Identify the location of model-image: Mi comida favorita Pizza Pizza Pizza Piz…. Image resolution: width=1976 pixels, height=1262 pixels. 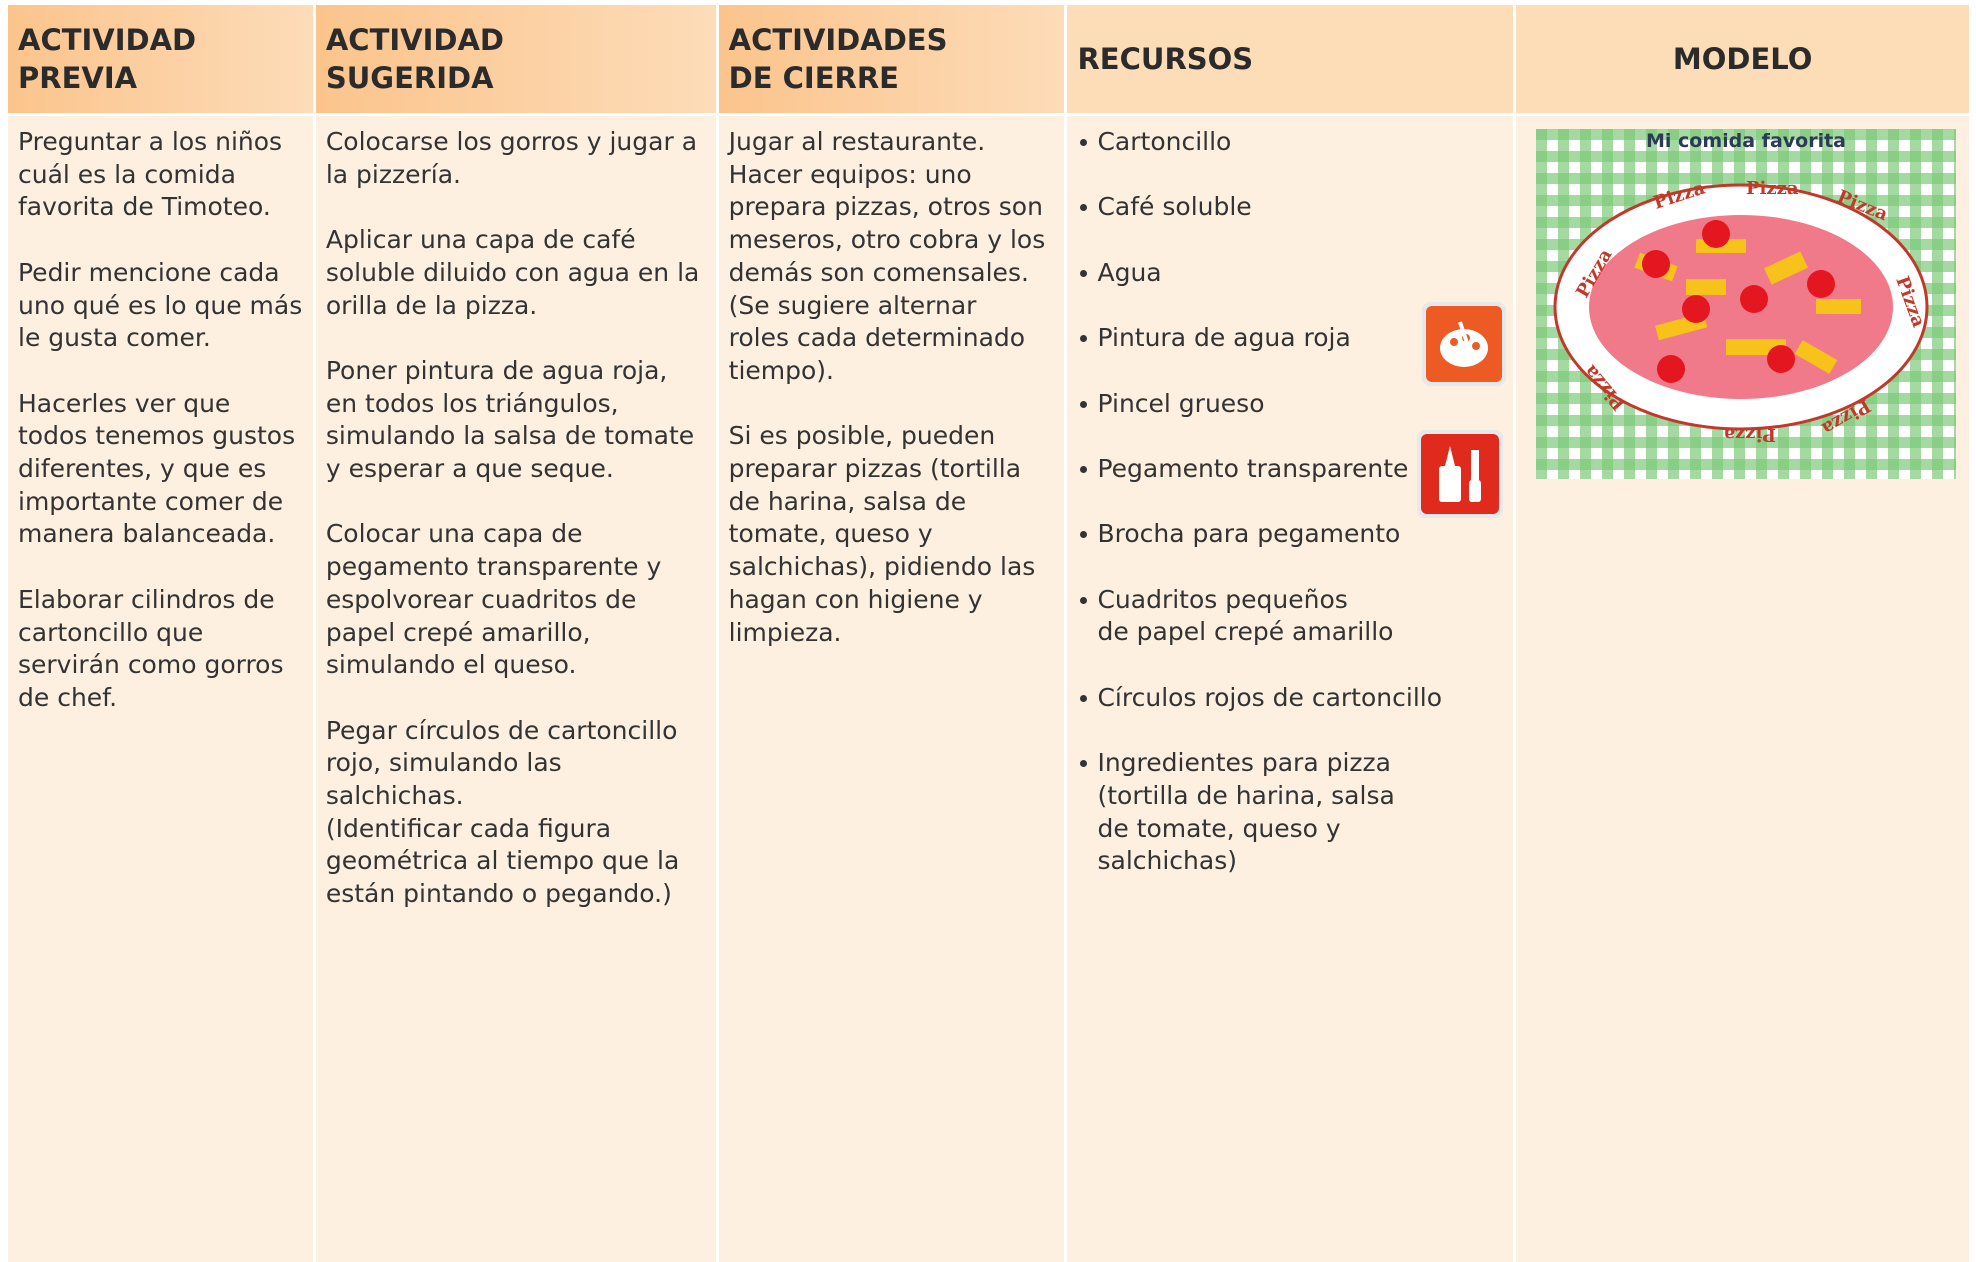
(1746, 304).